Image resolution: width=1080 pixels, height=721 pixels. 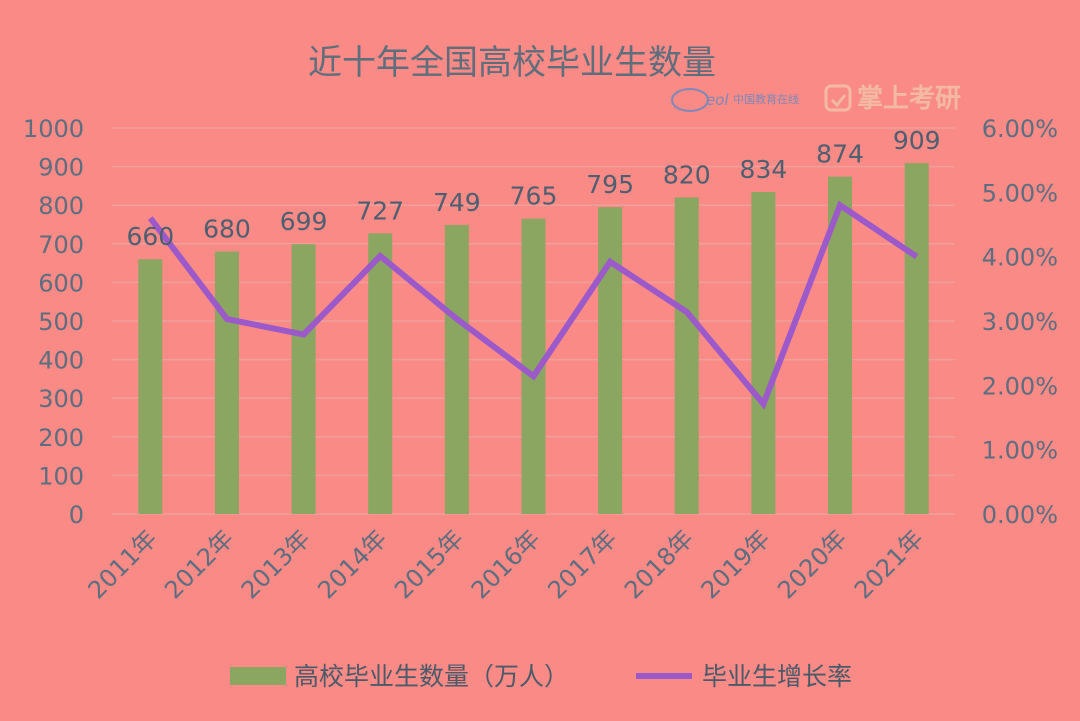 I want to click on data-labels: 660 680 699 727 749 765 795 820 834 874 909, so click(x=533, y=188).